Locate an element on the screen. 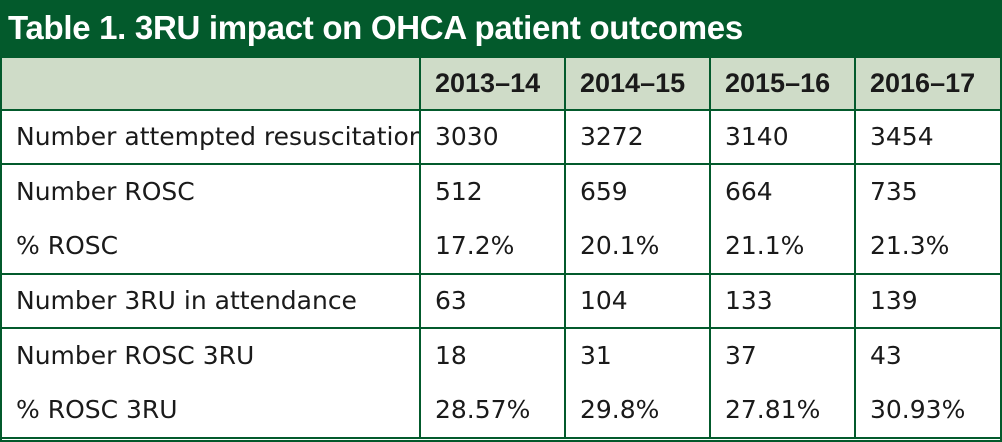  cell-value: 20.1% is located at coordinates (620, 245).